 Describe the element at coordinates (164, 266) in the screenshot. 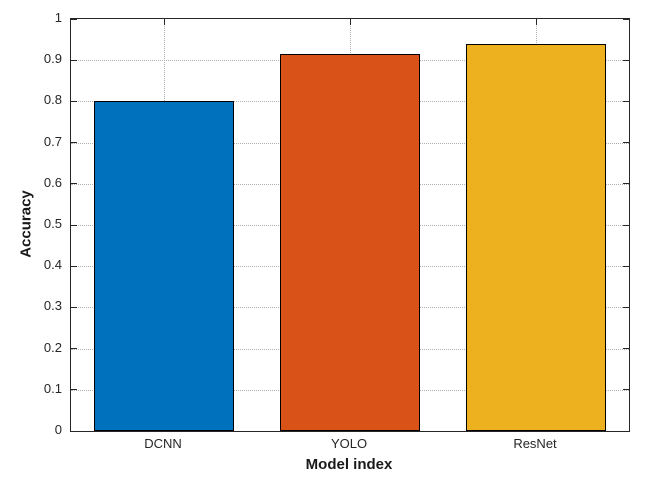

I see `bar-dcnn` at that location.